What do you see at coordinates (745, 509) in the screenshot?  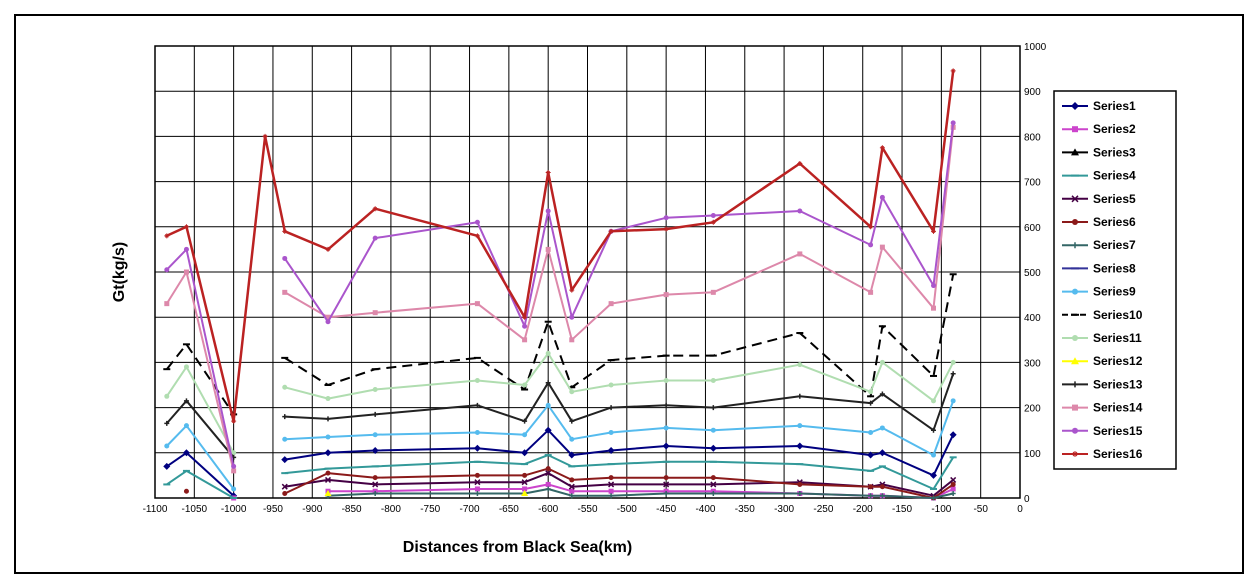 I see `x-tick-label: -350` at bounding box center [745, 509].